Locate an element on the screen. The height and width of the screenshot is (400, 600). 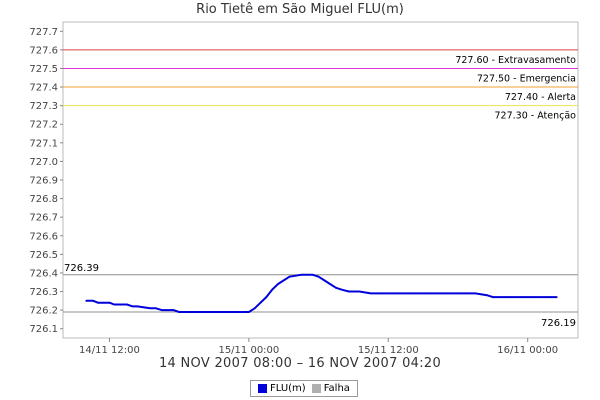
y-tick-label: 727.6 is located at coordinates (43, 50).